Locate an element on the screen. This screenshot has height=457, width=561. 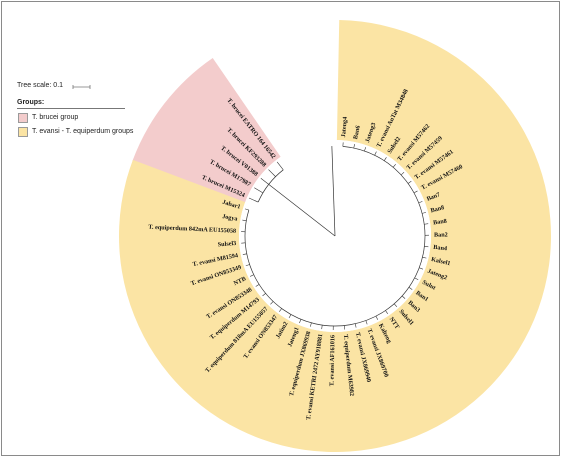
tree-scale-bar is located at coordinates (81, 87).